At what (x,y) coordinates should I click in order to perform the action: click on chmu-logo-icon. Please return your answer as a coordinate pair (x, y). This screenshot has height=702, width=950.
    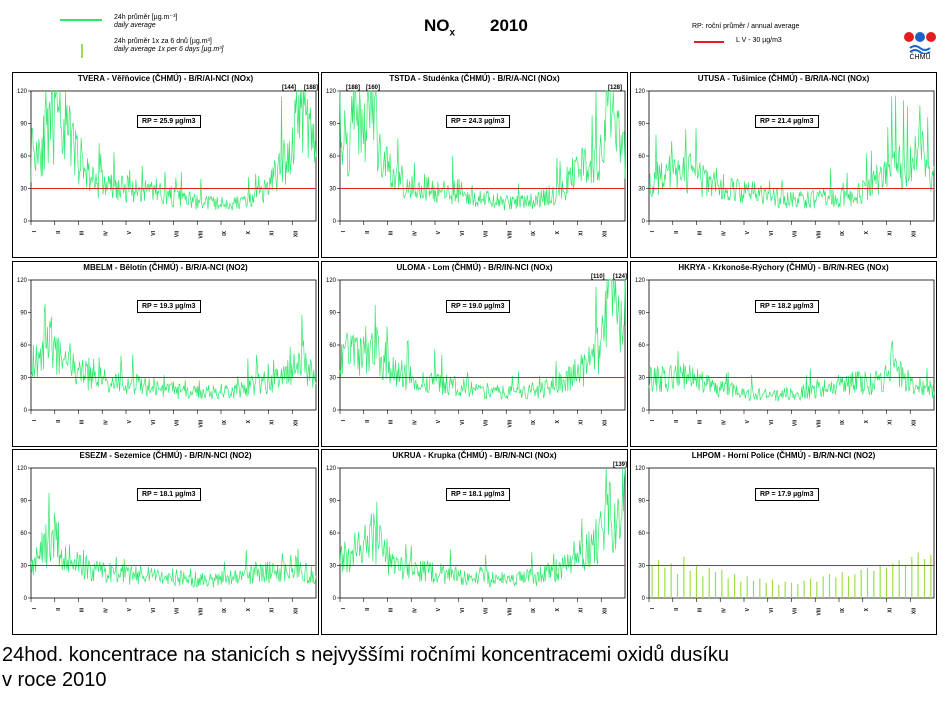
    Looking at the image, I should click on (920, 43).